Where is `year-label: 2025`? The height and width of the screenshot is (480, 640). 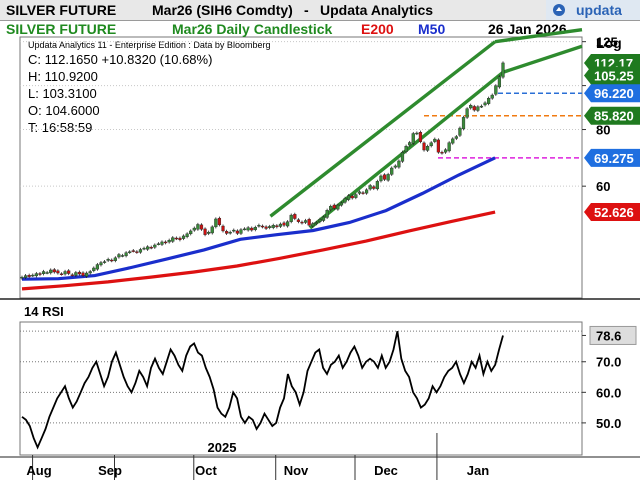
year-label: 2025 is located at coordinates (222, 447).